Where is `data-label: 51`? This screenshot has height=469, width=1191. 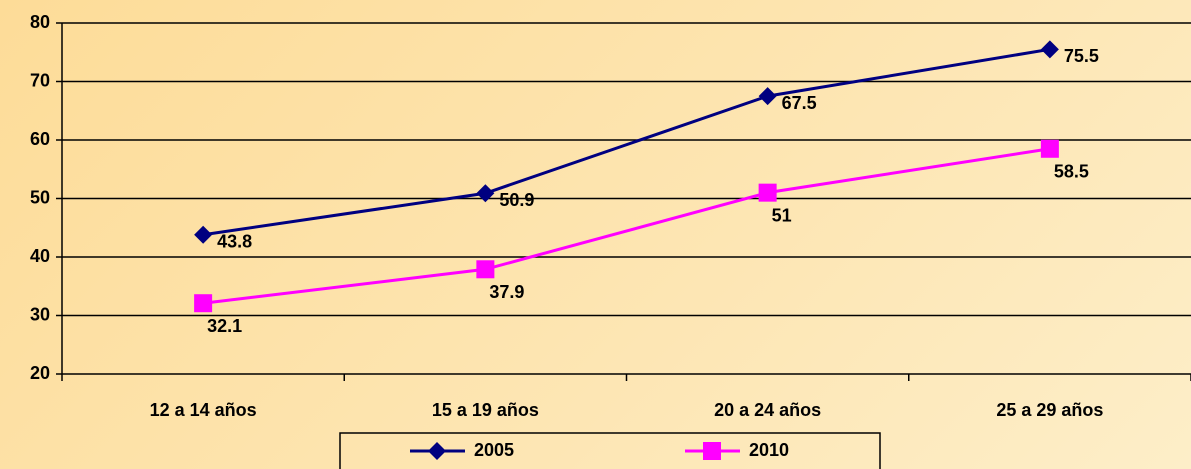
data-label: 51 is located at coordinates (782, 215).